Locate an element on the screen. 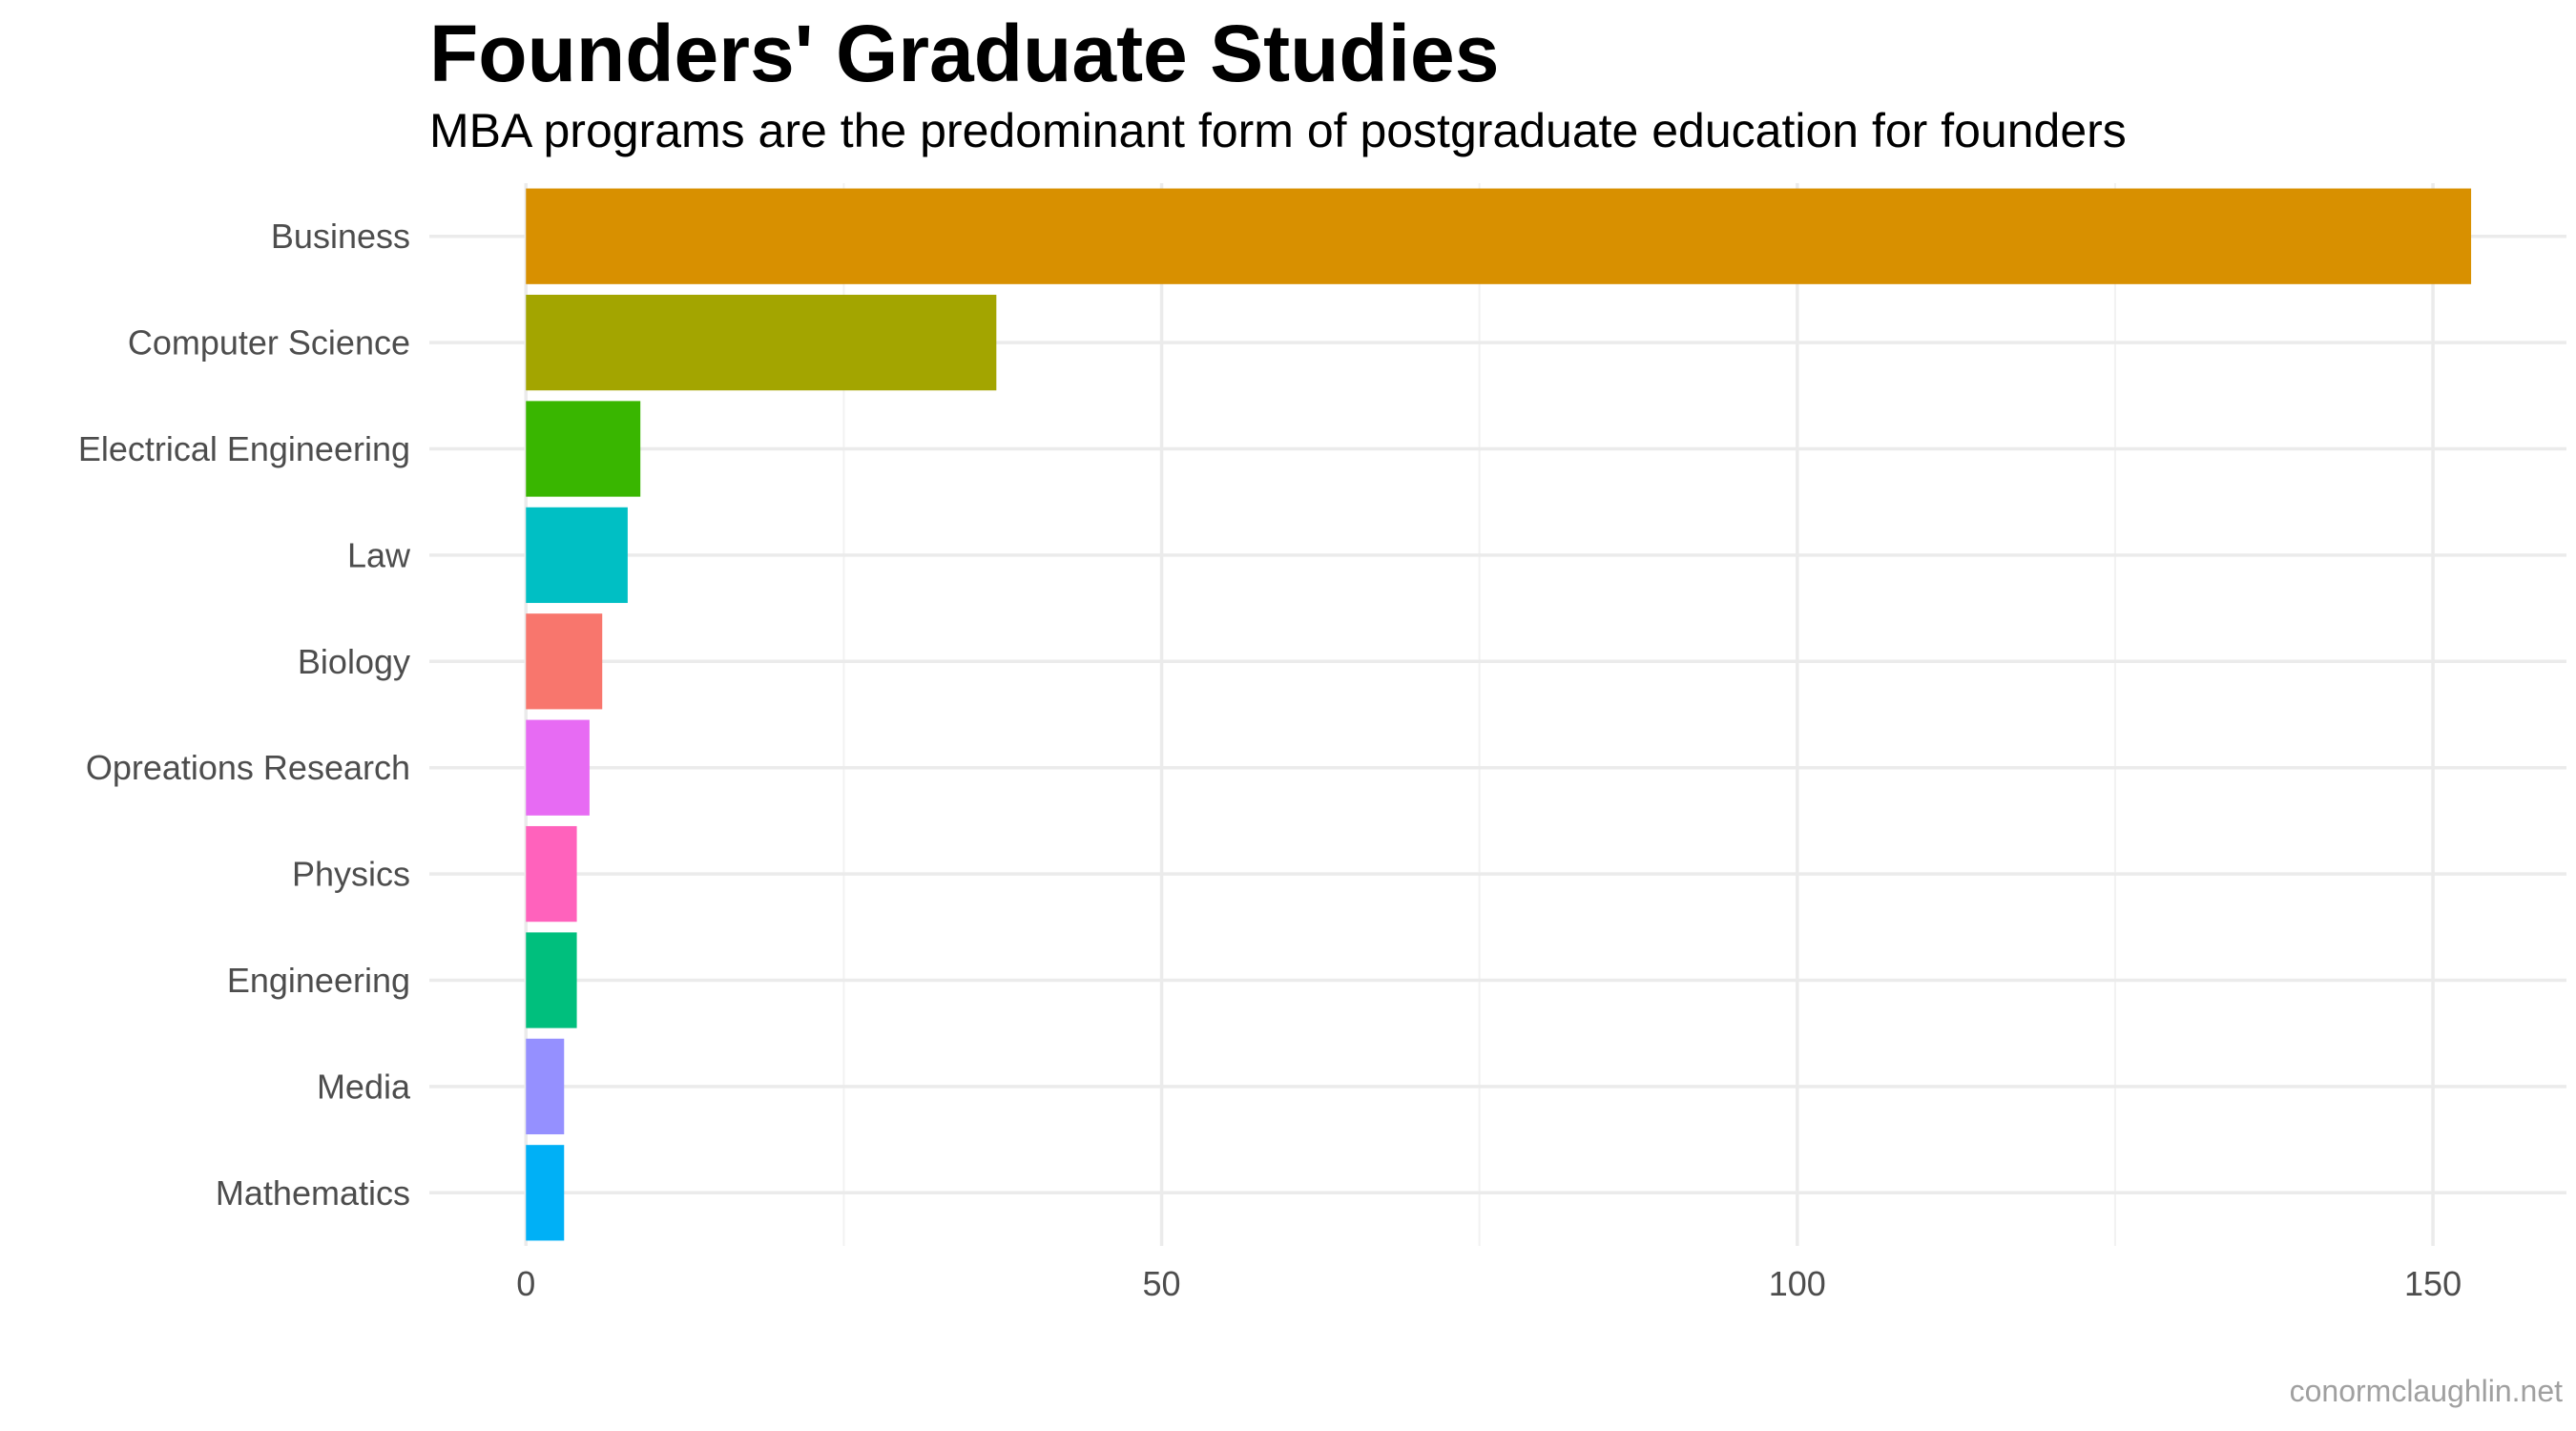 This screenshot has height=1431, width=2576. x-tick-labels: 0 50 100 150 is located at coordinates (1489, 1283).